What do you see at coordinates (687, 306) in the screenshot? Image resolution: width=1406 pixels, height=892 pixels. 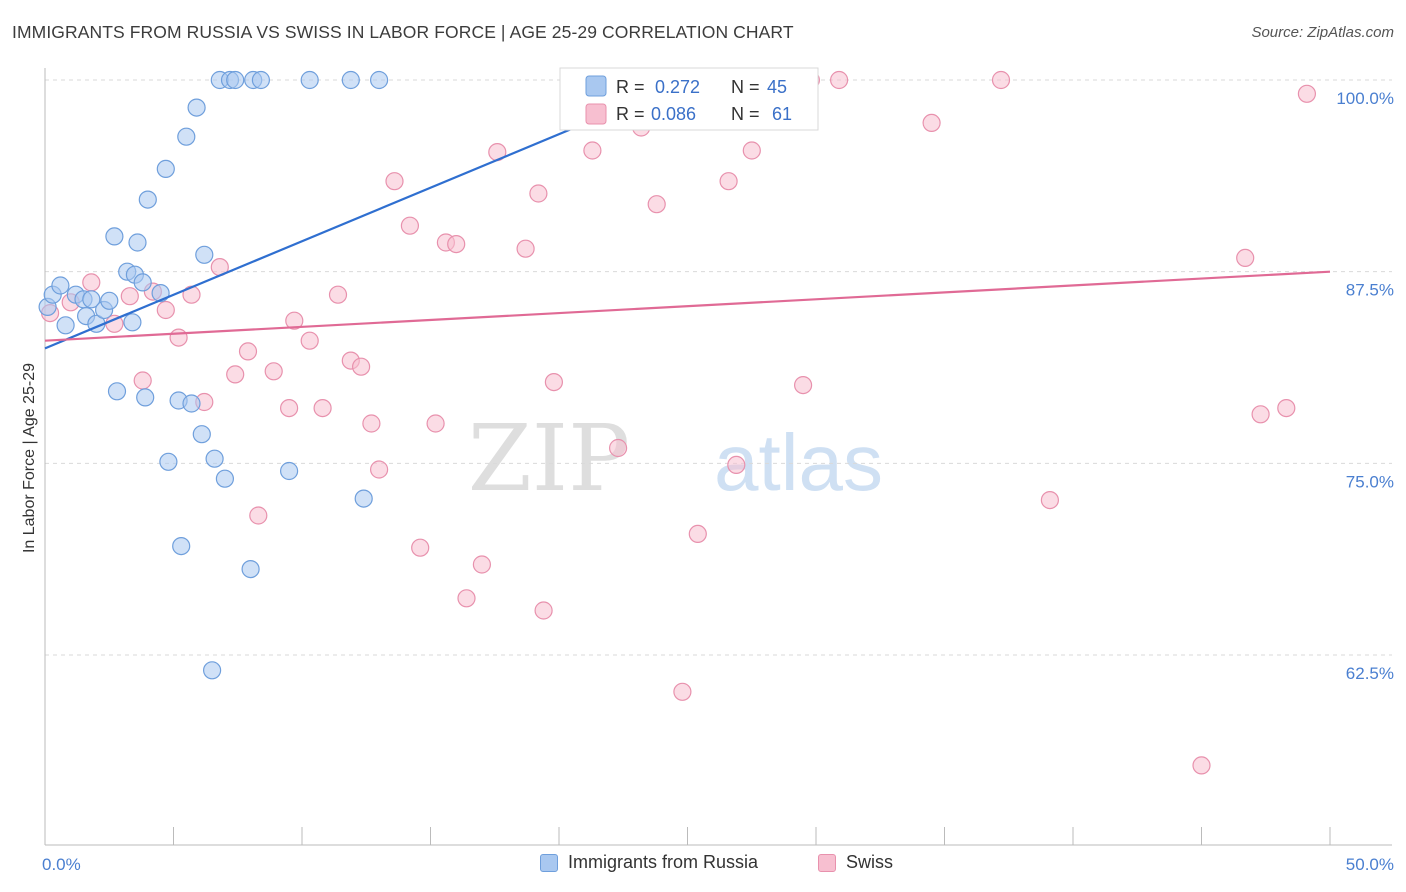 I see `trend-line-swiss` at bounding box center [687, 306].